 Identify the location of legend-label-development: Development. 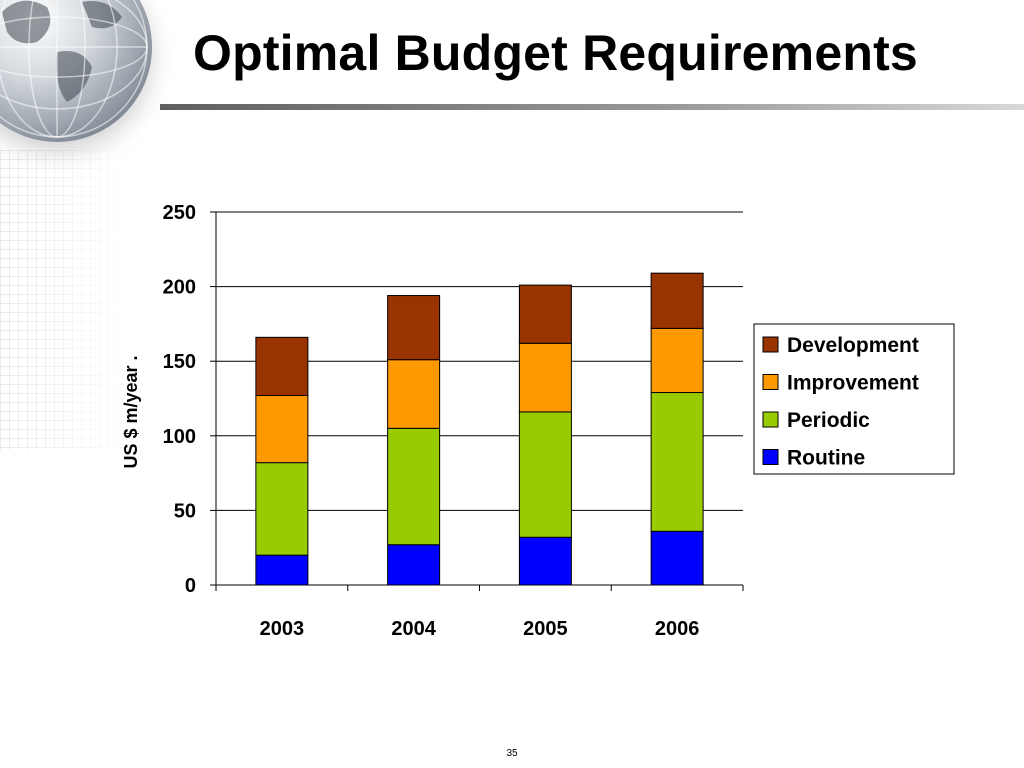
(853, 345).